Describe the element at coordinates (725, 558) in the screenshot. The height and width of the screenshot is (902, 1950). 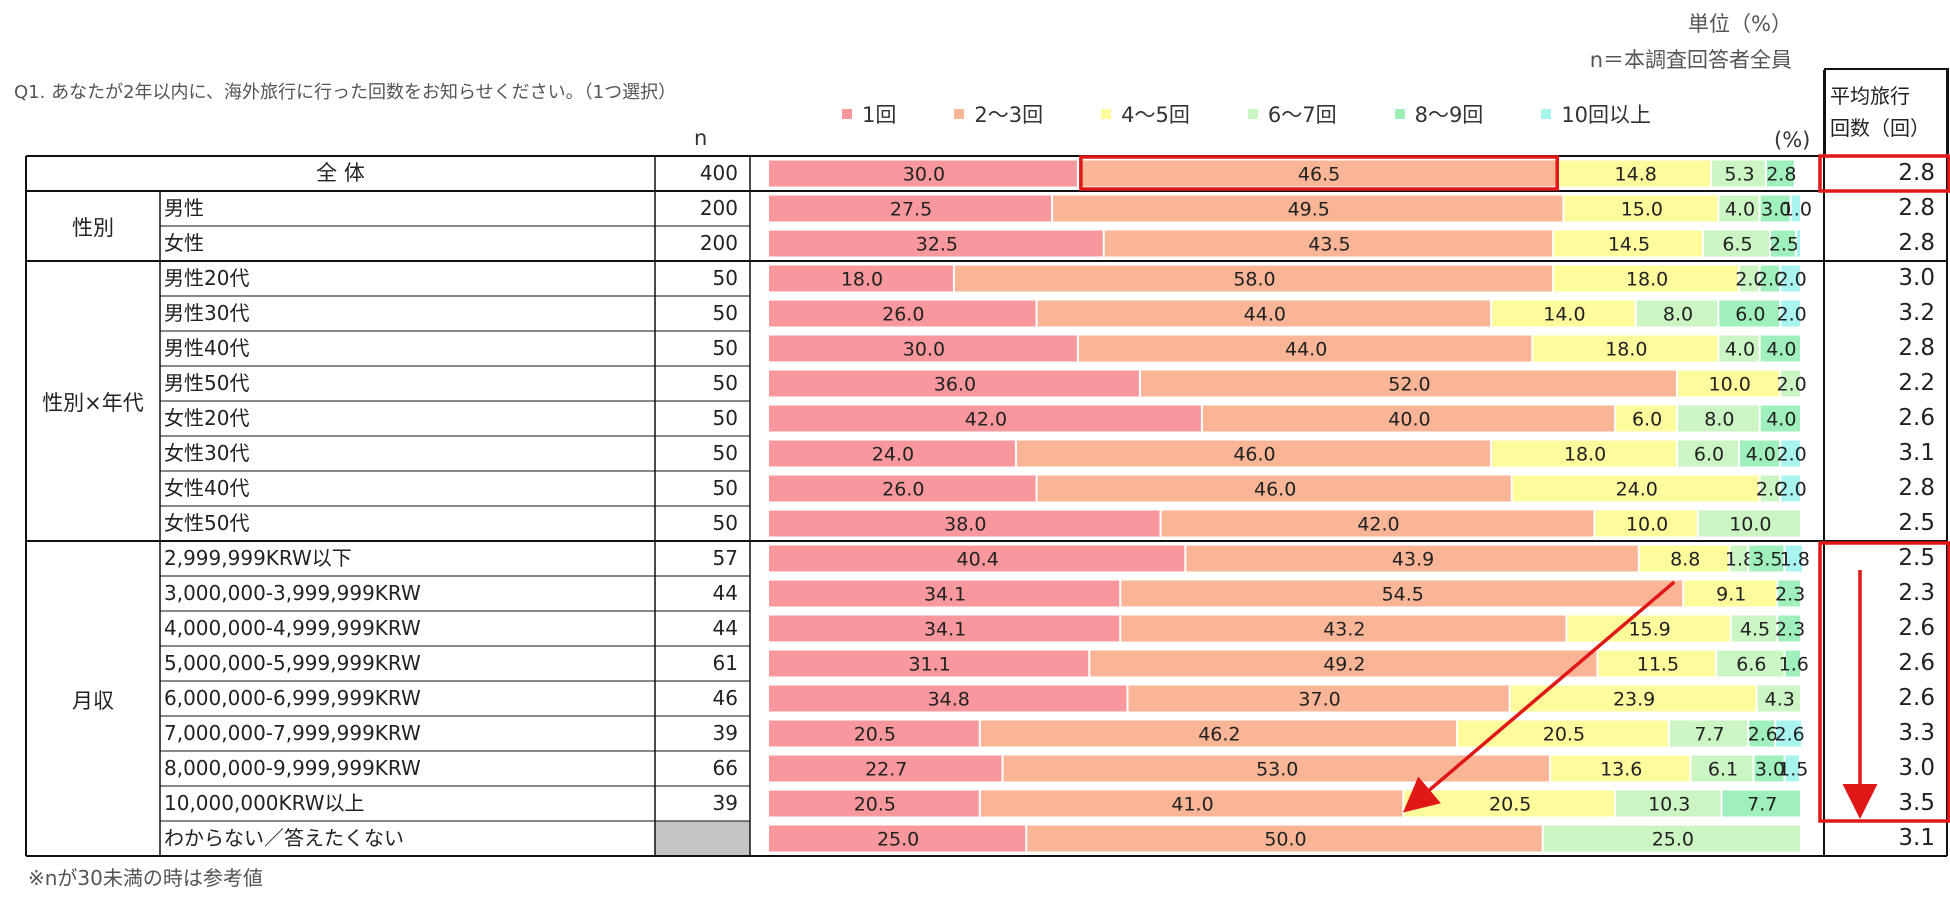
I see `n-value: 57` at that location.